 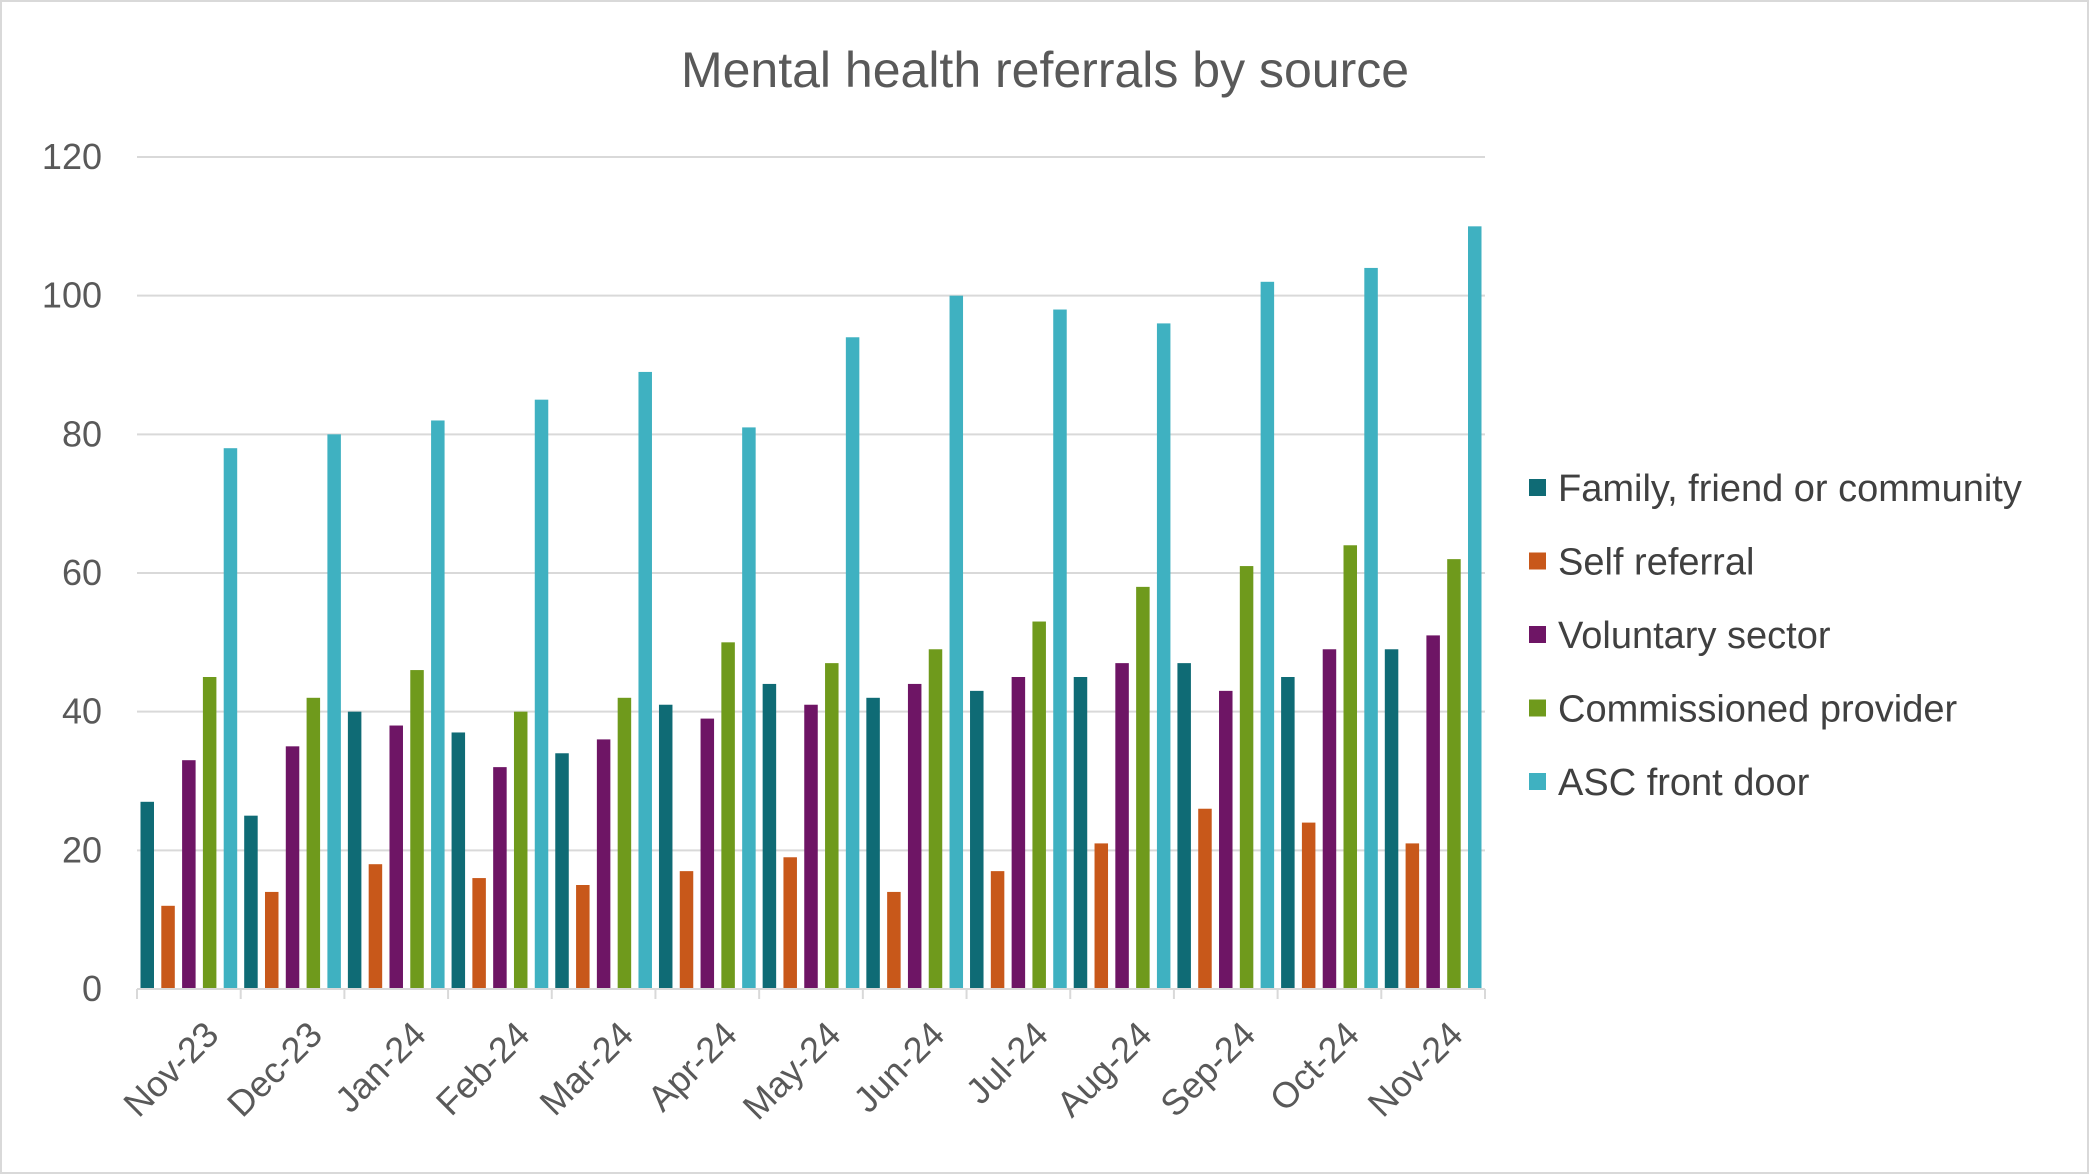 I want to click on legend-item: Voluntary sector, so click(x=1680, y=636).